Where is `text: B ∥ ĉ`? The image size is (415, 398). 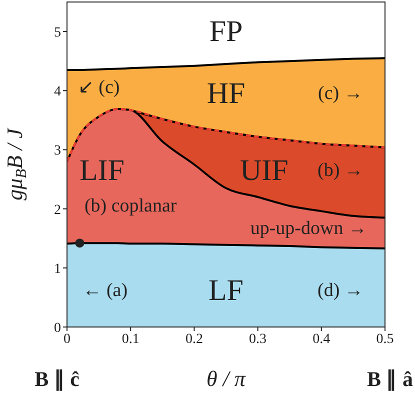
text: B ∥ ĉ is located at coordinates (57, 379).